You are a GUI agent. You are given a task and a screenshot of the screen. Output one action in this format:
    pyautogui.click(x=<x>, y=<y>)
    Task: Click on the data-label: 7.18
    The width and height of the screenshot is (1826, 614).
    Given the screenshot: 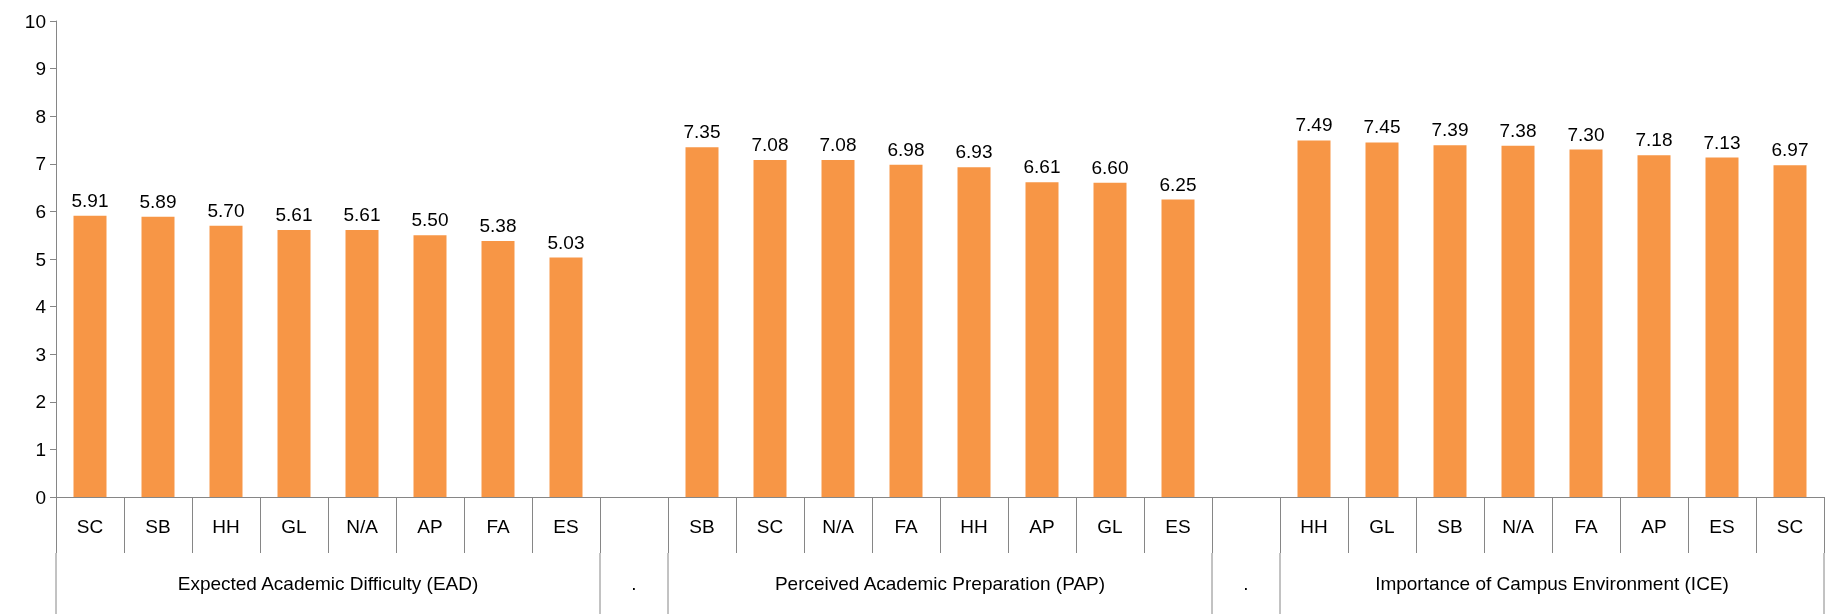 What is the action you would take?
    pyautogui.click(x=1654, y=140)
    